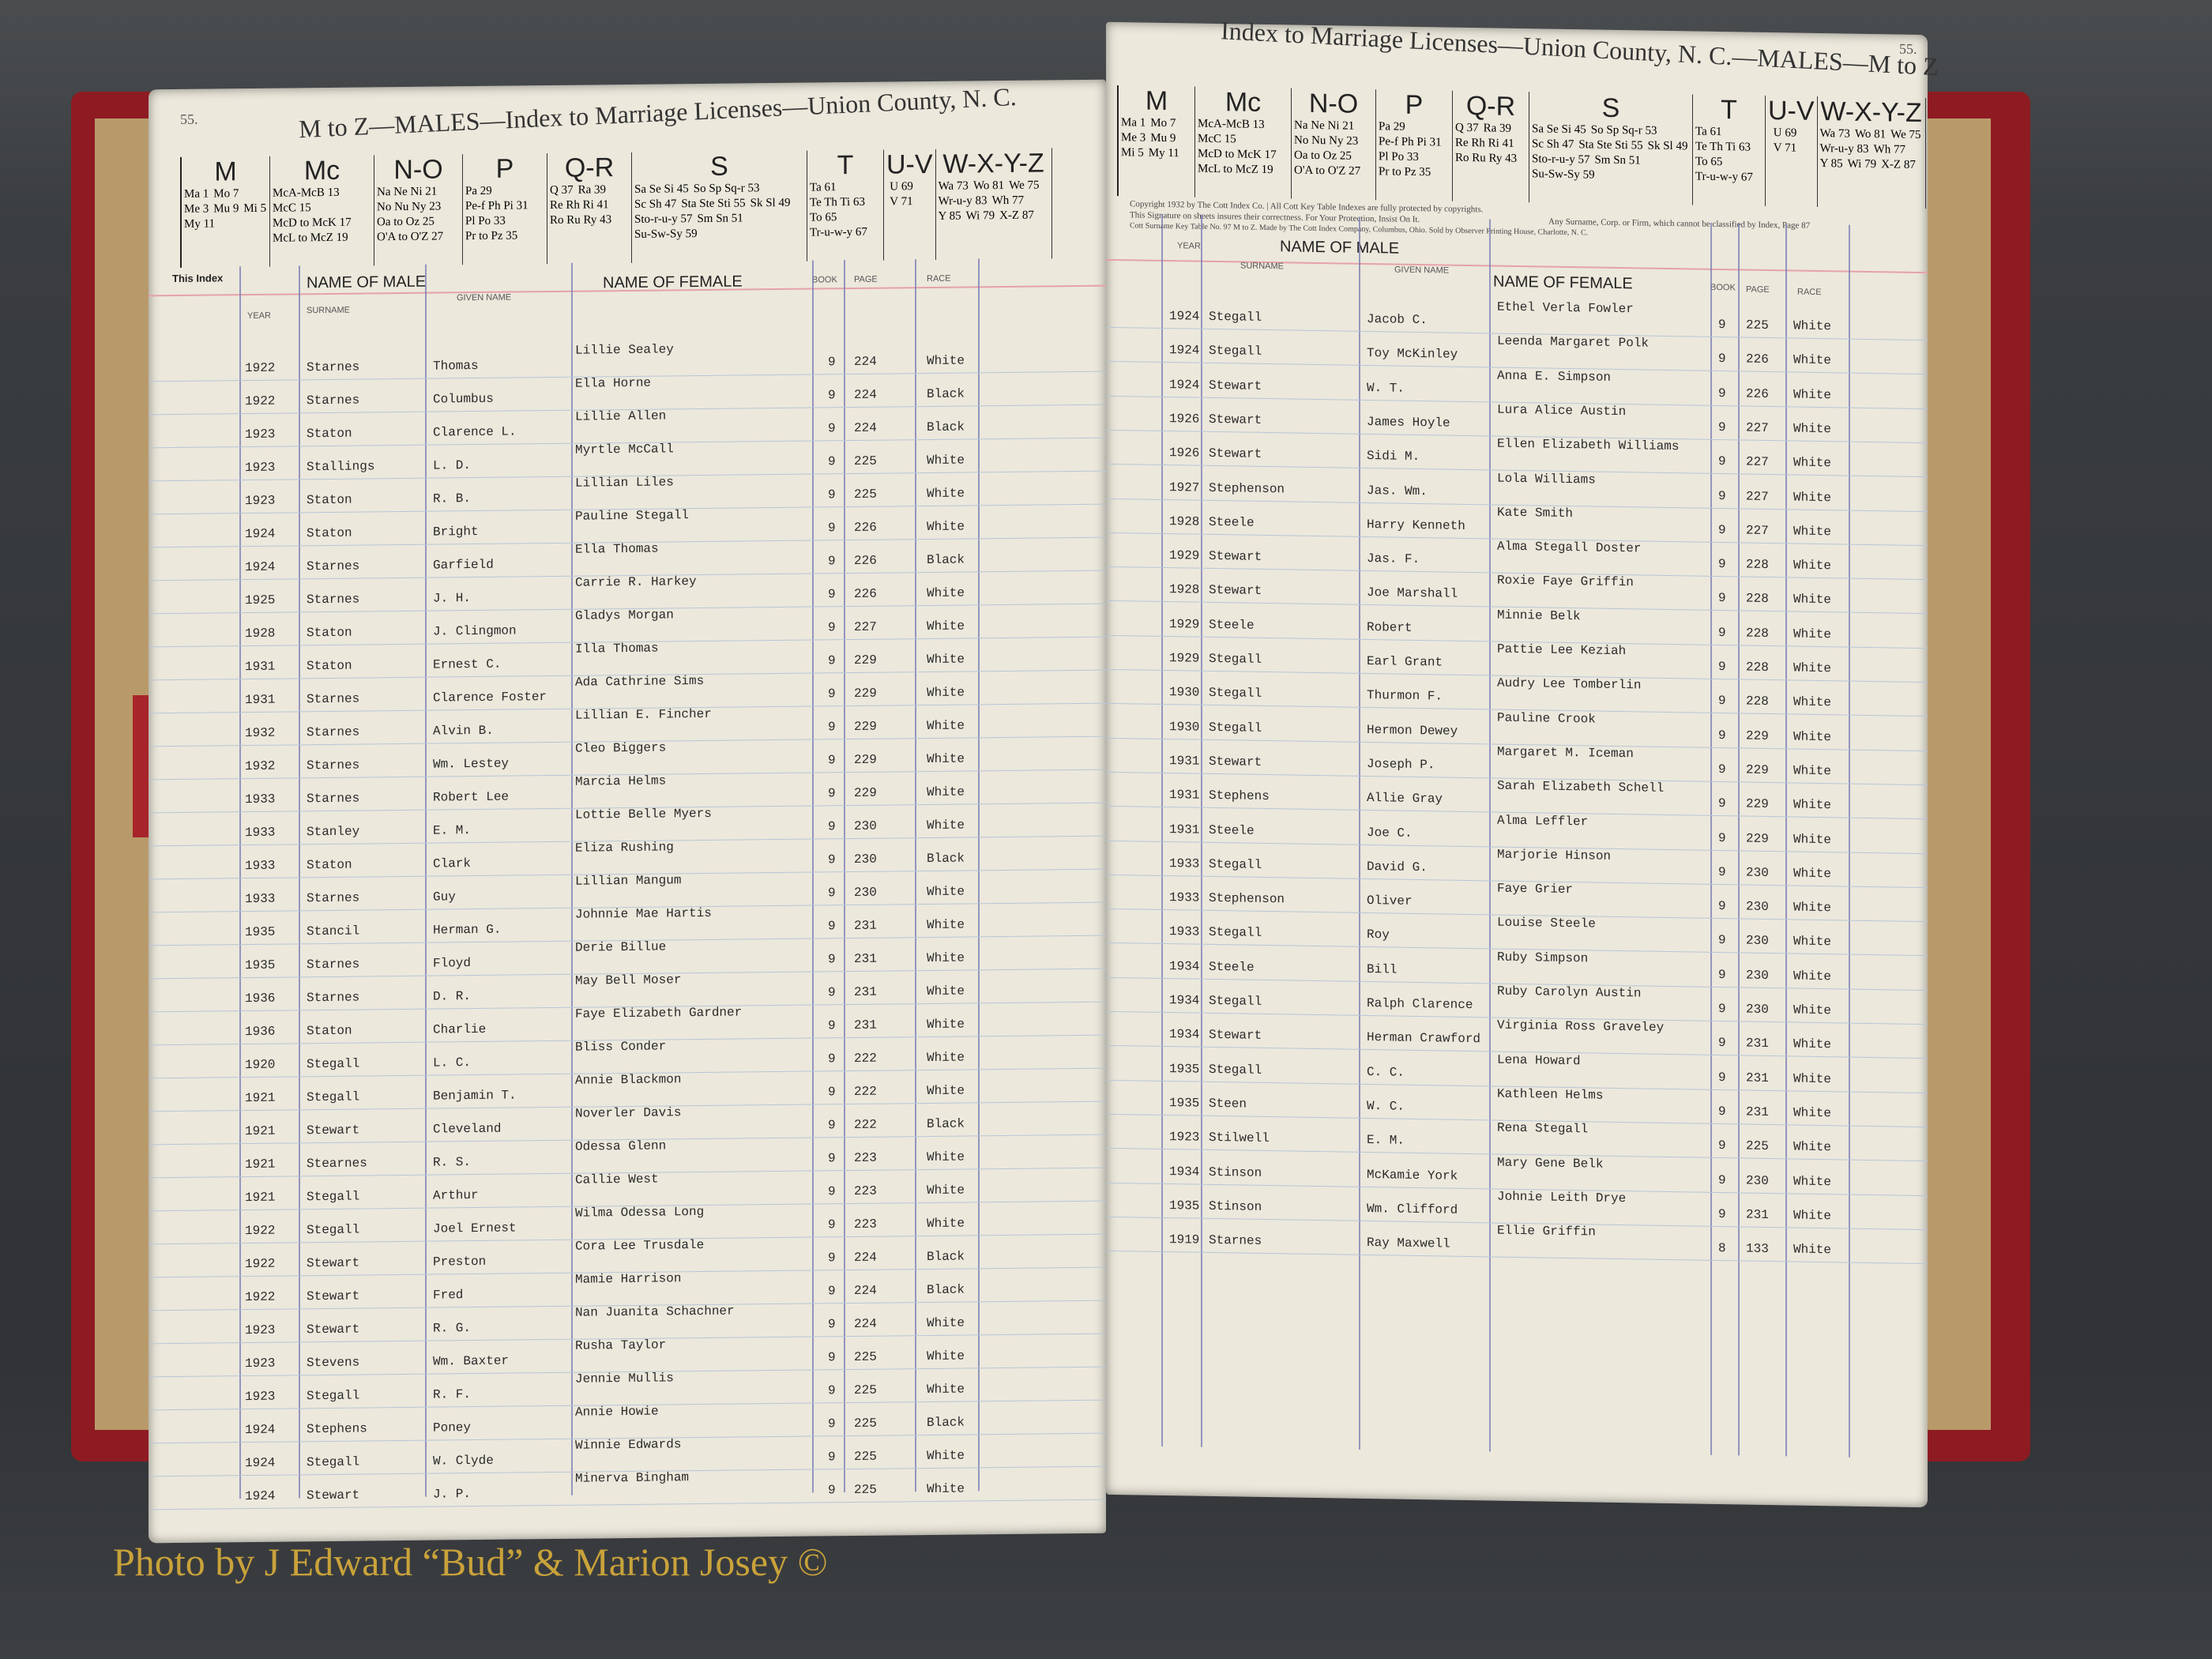 The width and height of the screenshot is (2212, 1659). I want to click on column-rule, so click(813, 876).